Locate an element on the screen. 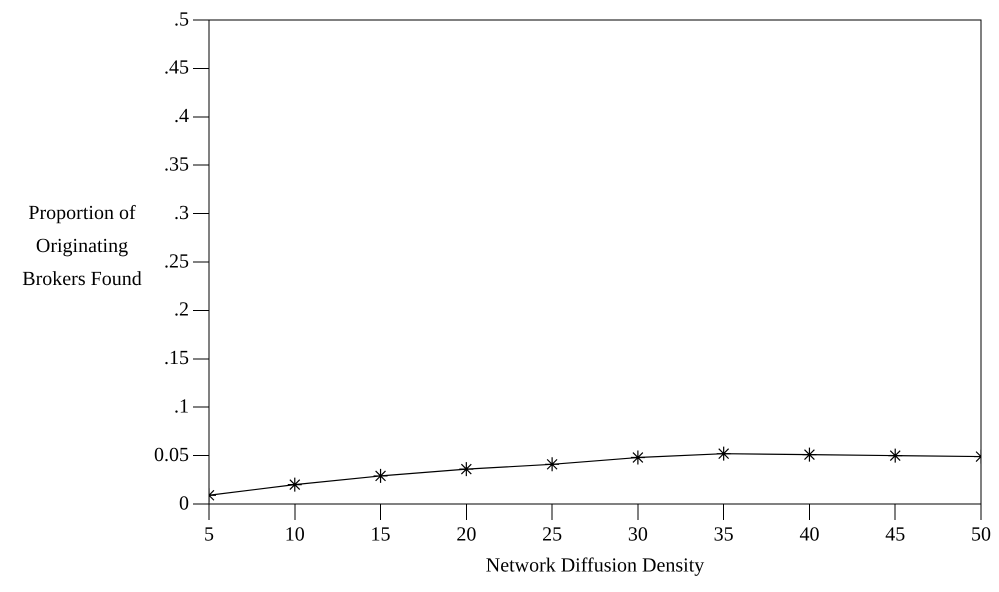 Image resolution: width=999 pixels, height=592 pixels. y-tick-label: 0.05 is located at coordinates (171, 455).